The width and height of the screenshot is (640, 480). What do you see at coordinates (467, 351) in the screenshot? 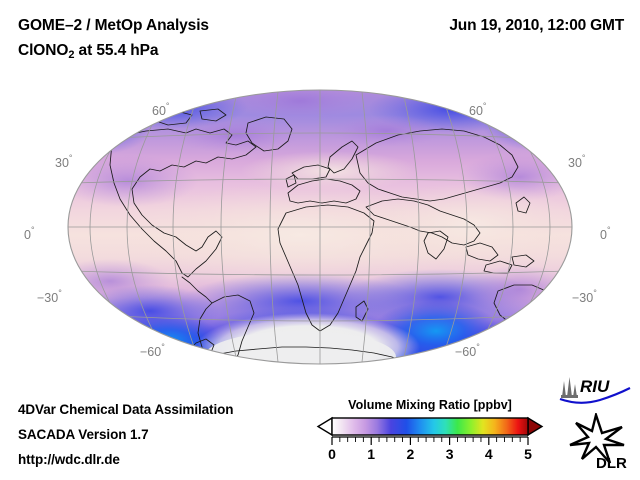
I see `lat-label-60s-right: −60°` at bounding box center [467, 351].